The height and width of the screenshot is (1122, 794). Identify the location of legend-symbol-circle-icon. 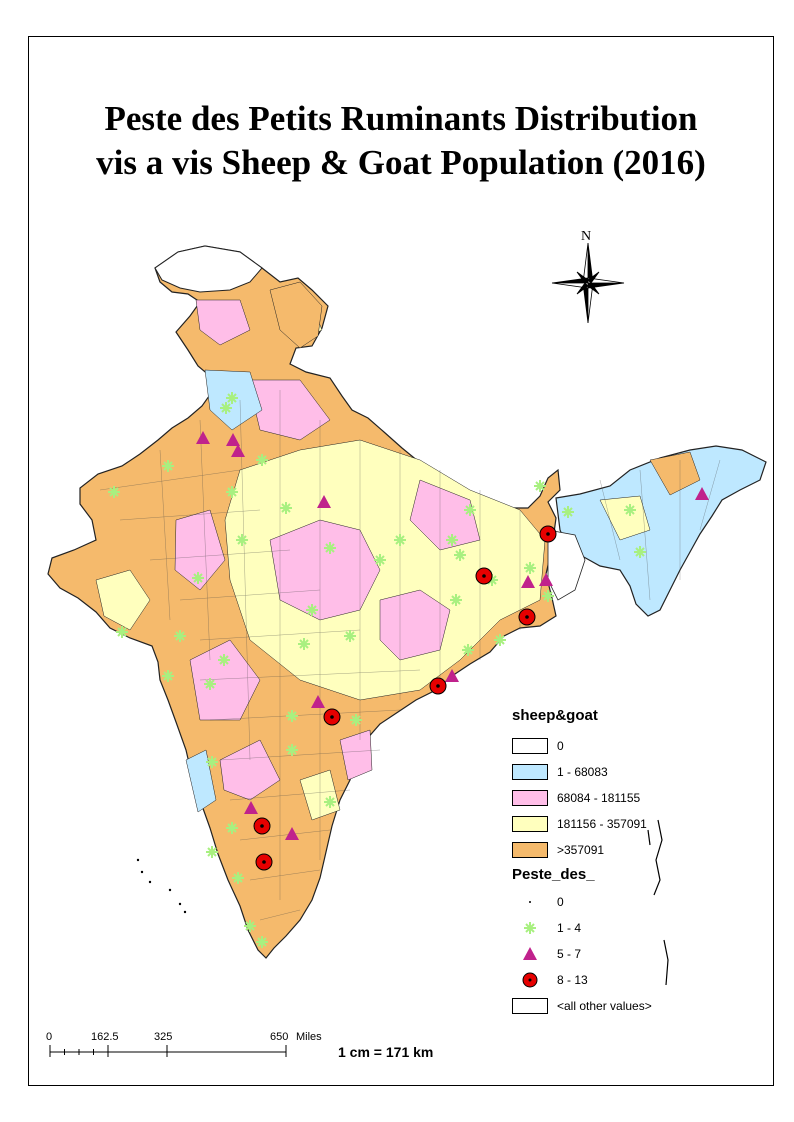
(530, 980).